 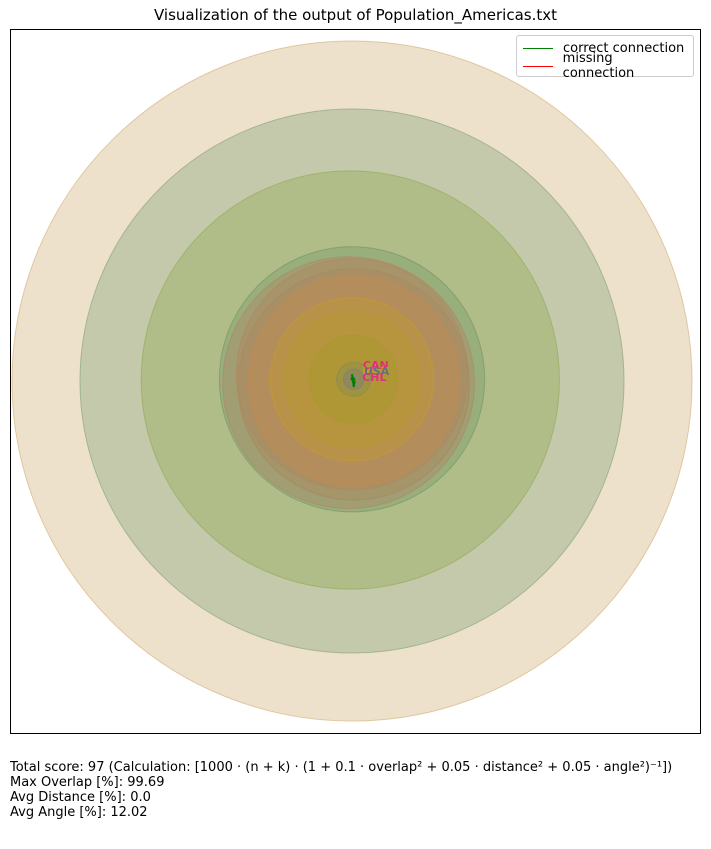 I want to click on legend-label-missing: missing connection, so click(x=598, y=66).